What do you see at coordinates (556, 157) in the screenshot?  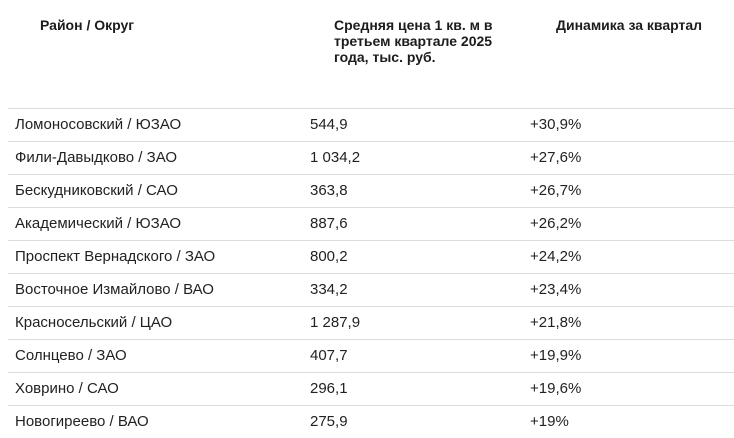 I see `cell-change: +27,6%` at bounding box center [556, 157].